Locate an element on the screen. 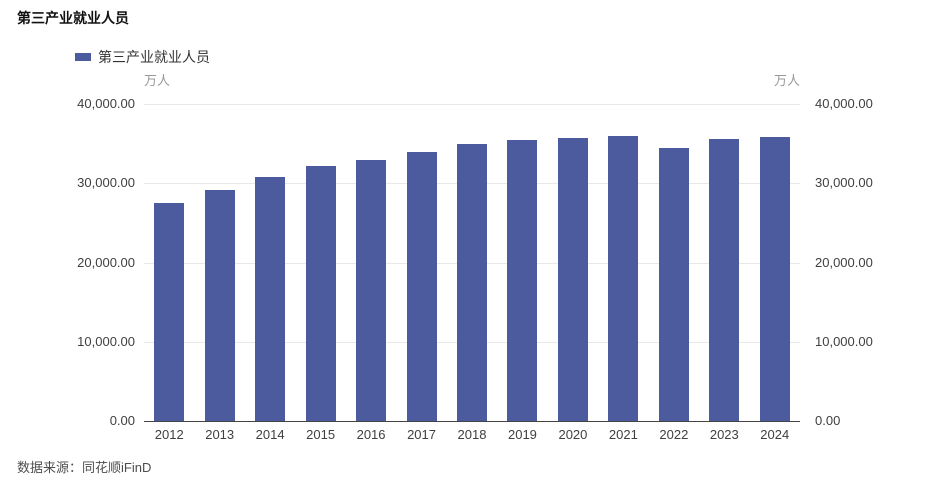  bar-2017 is located at coordinates (421, 286).